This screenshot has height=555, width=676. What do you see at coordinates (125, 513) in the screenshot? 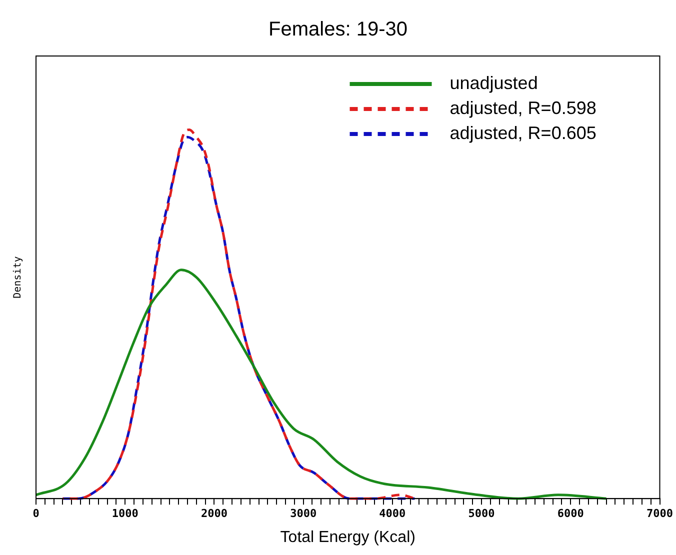
I see `x-tick-label: 1000` at bounding box center [125, 513].